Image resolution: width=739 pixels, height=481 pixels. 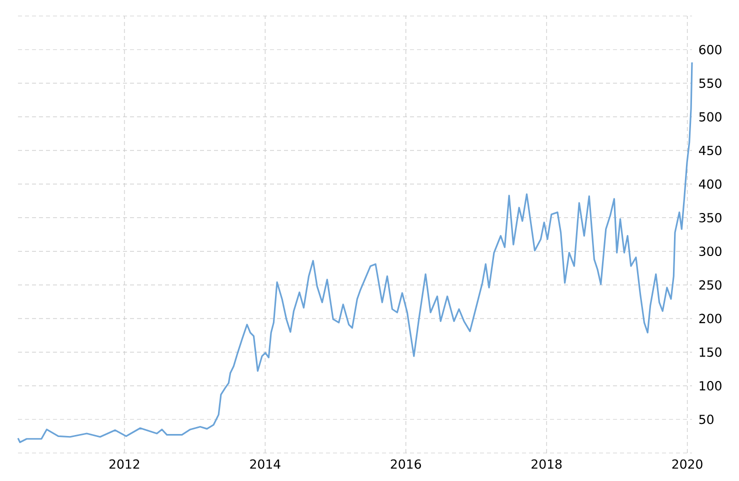 What do you see at coordinates (547, 464) in the screenshot?
I see `x-tick-label: 2018` at bounding box center [547, 464].